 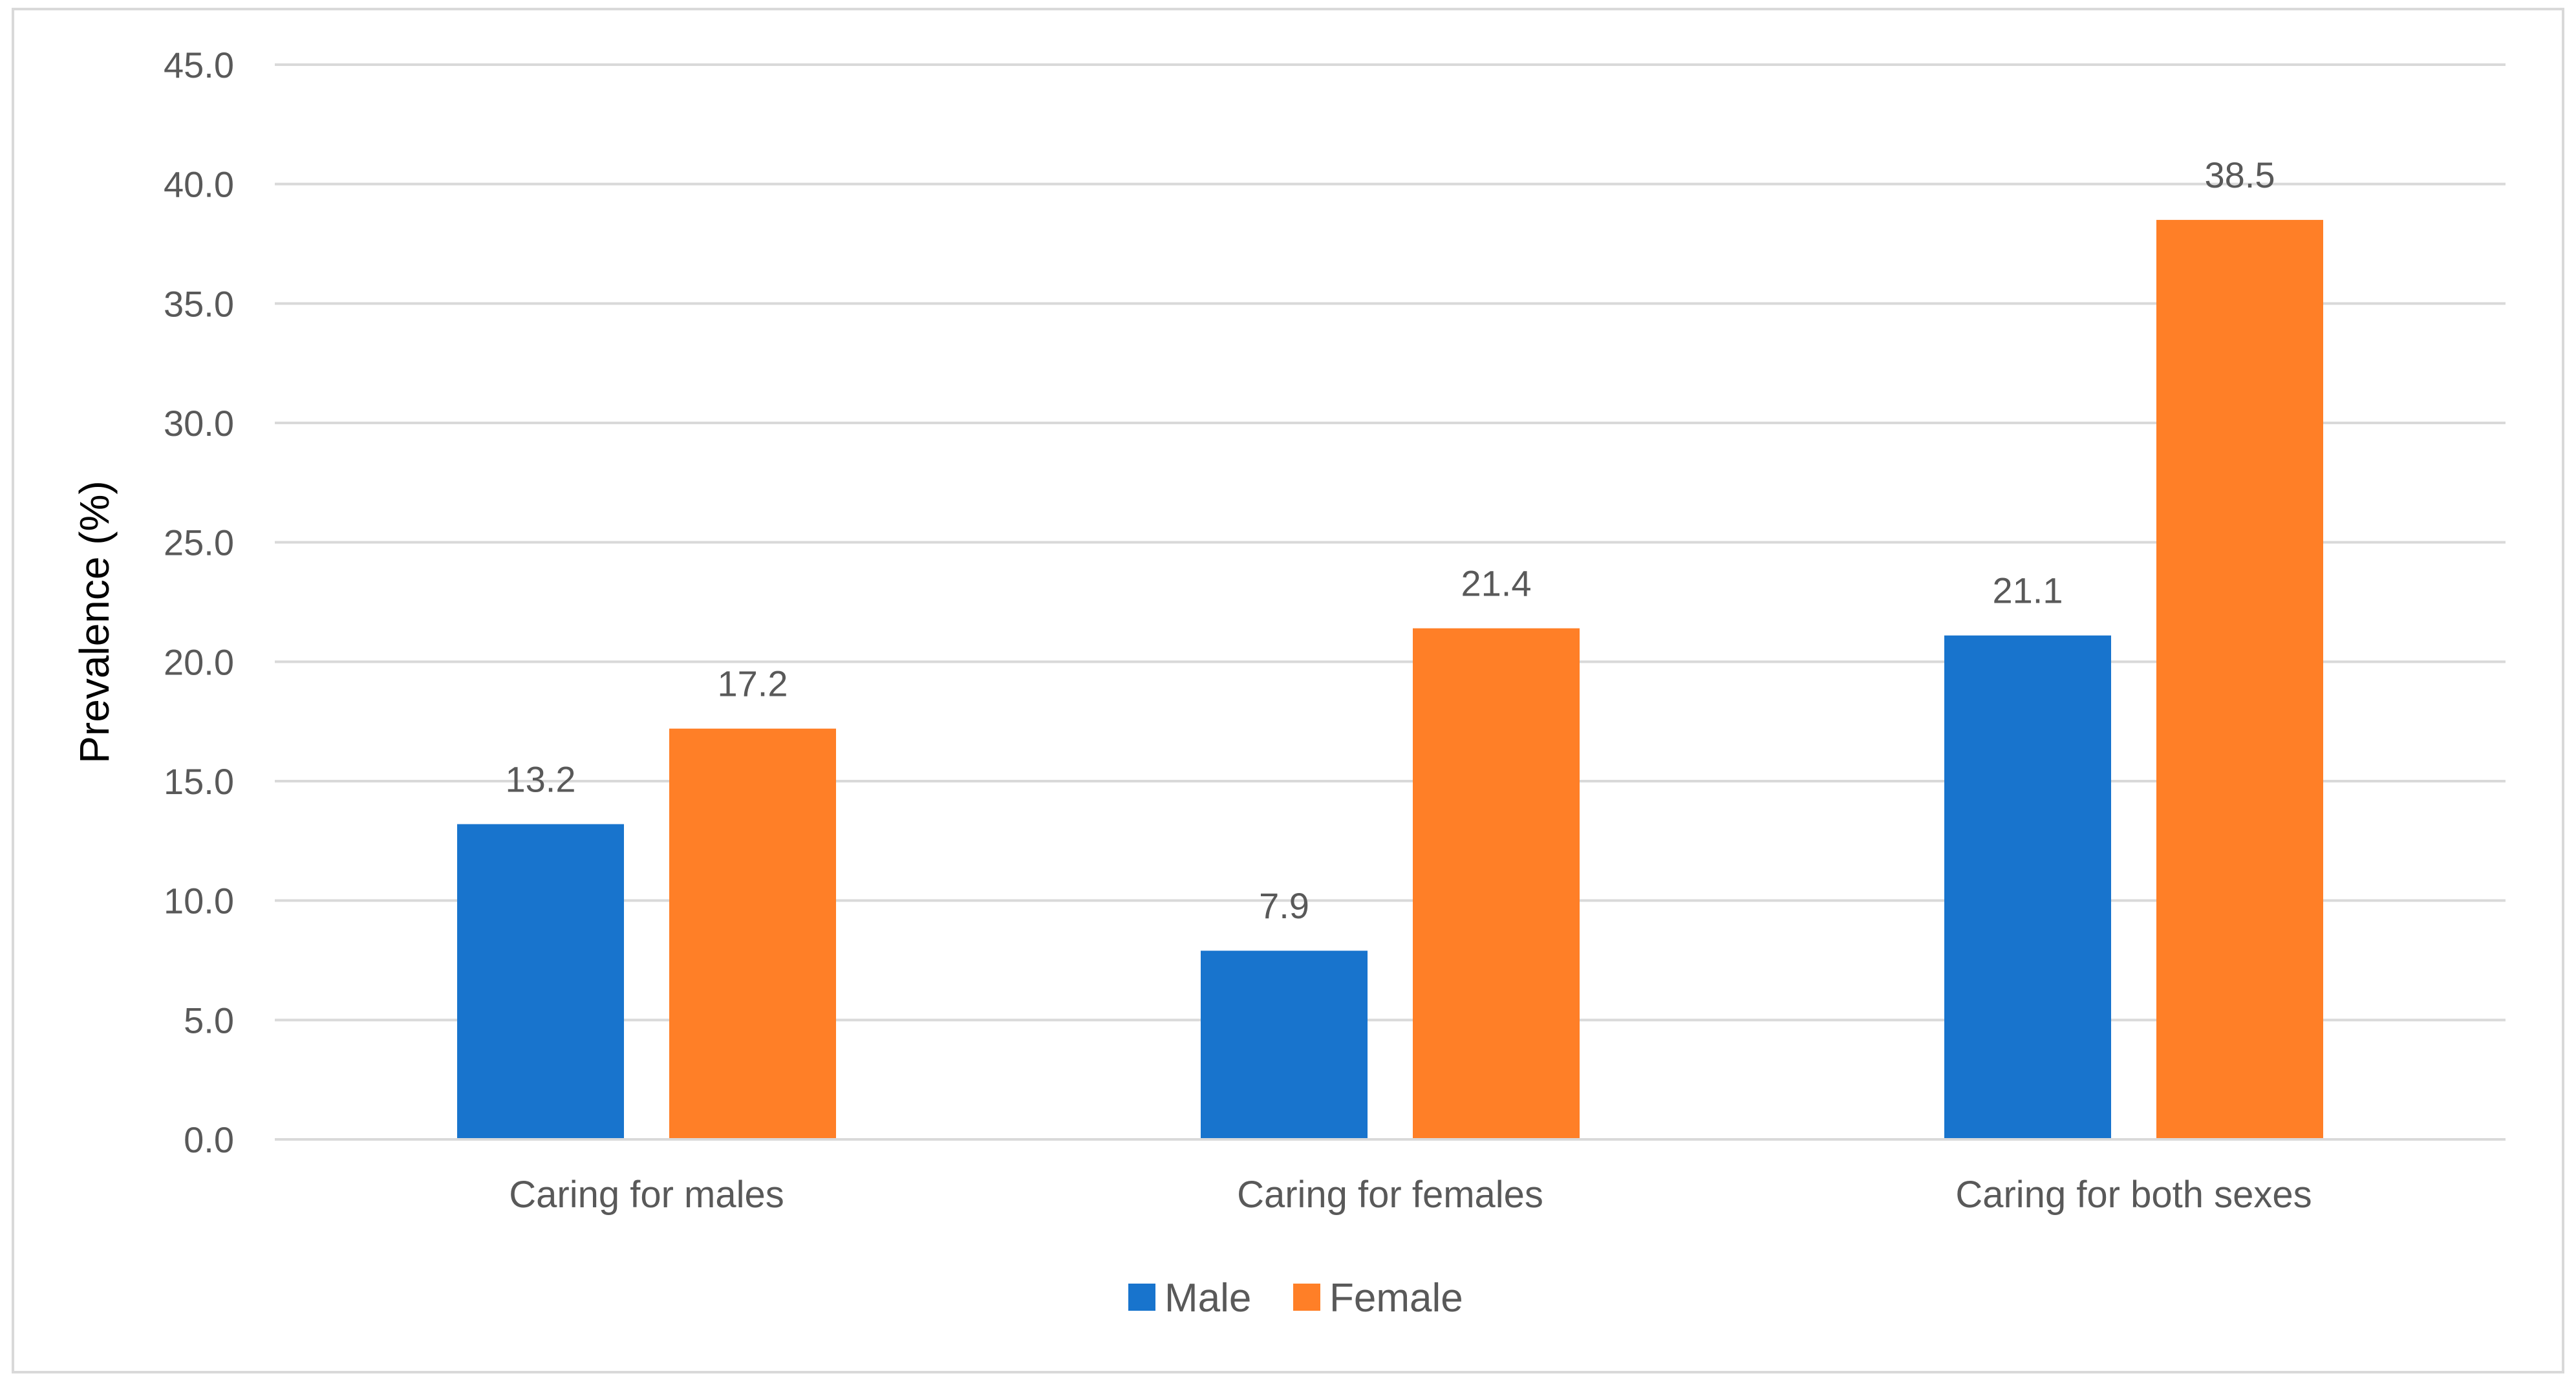 I want to click on data-label: 21.1, so click(x=2028, y=590).